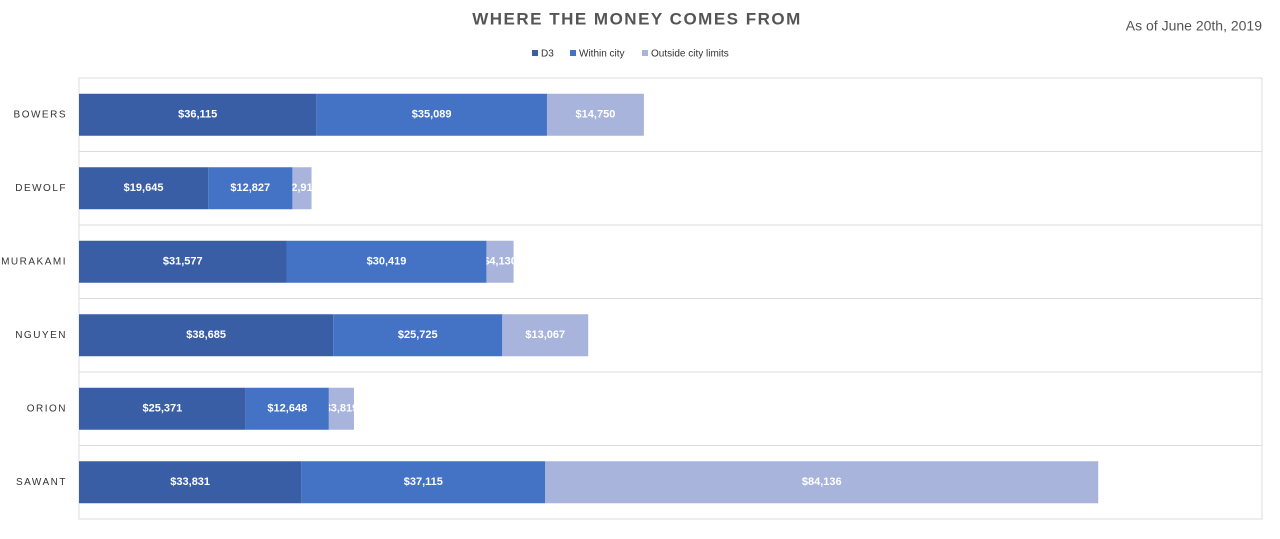  Describe the element at coordinates (547, 54) in the screenshot. I see `legend-label: D3` at that location.